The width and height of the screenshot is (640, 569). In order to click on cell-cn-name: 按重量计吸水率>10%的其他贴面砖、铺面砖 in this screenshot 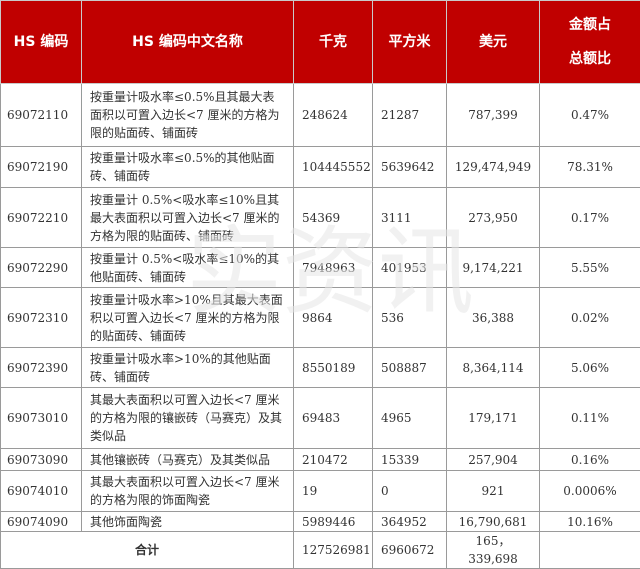, I will do `click(188, 368)`.